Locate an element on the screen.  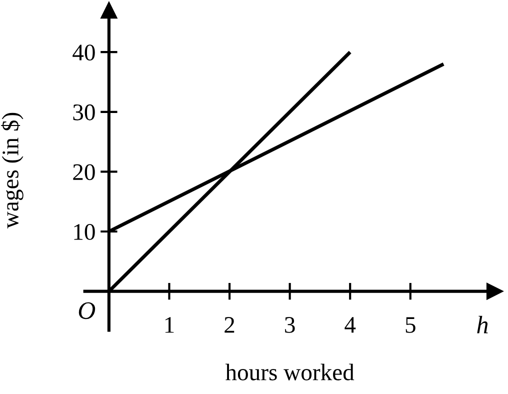
y-tick-label: 20 is located at coordinates (84, 172).